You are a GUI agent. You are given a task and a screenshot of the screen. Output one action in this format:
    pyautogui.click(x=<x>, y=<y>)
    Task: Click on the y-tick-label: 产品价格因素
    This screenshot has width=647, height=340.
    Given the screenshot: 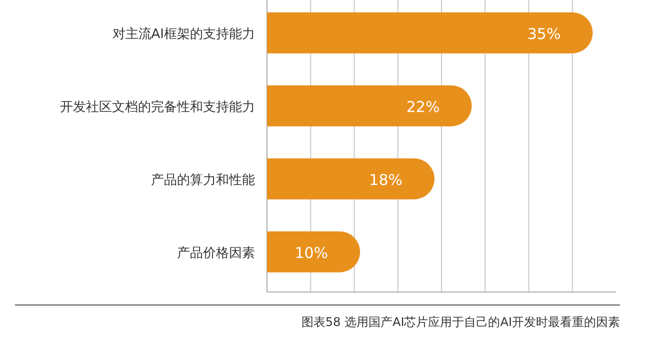 What is the action you would take?
    pyautogui.click(x=216, y=253)
    